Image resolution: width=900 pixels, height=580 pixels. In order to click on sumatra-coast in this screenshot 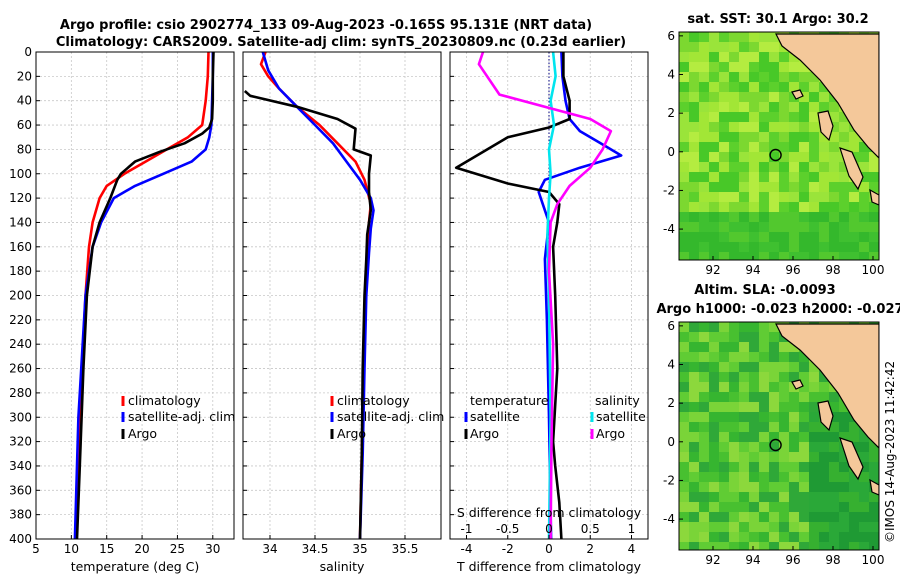, I will do `click(827, 386)`.